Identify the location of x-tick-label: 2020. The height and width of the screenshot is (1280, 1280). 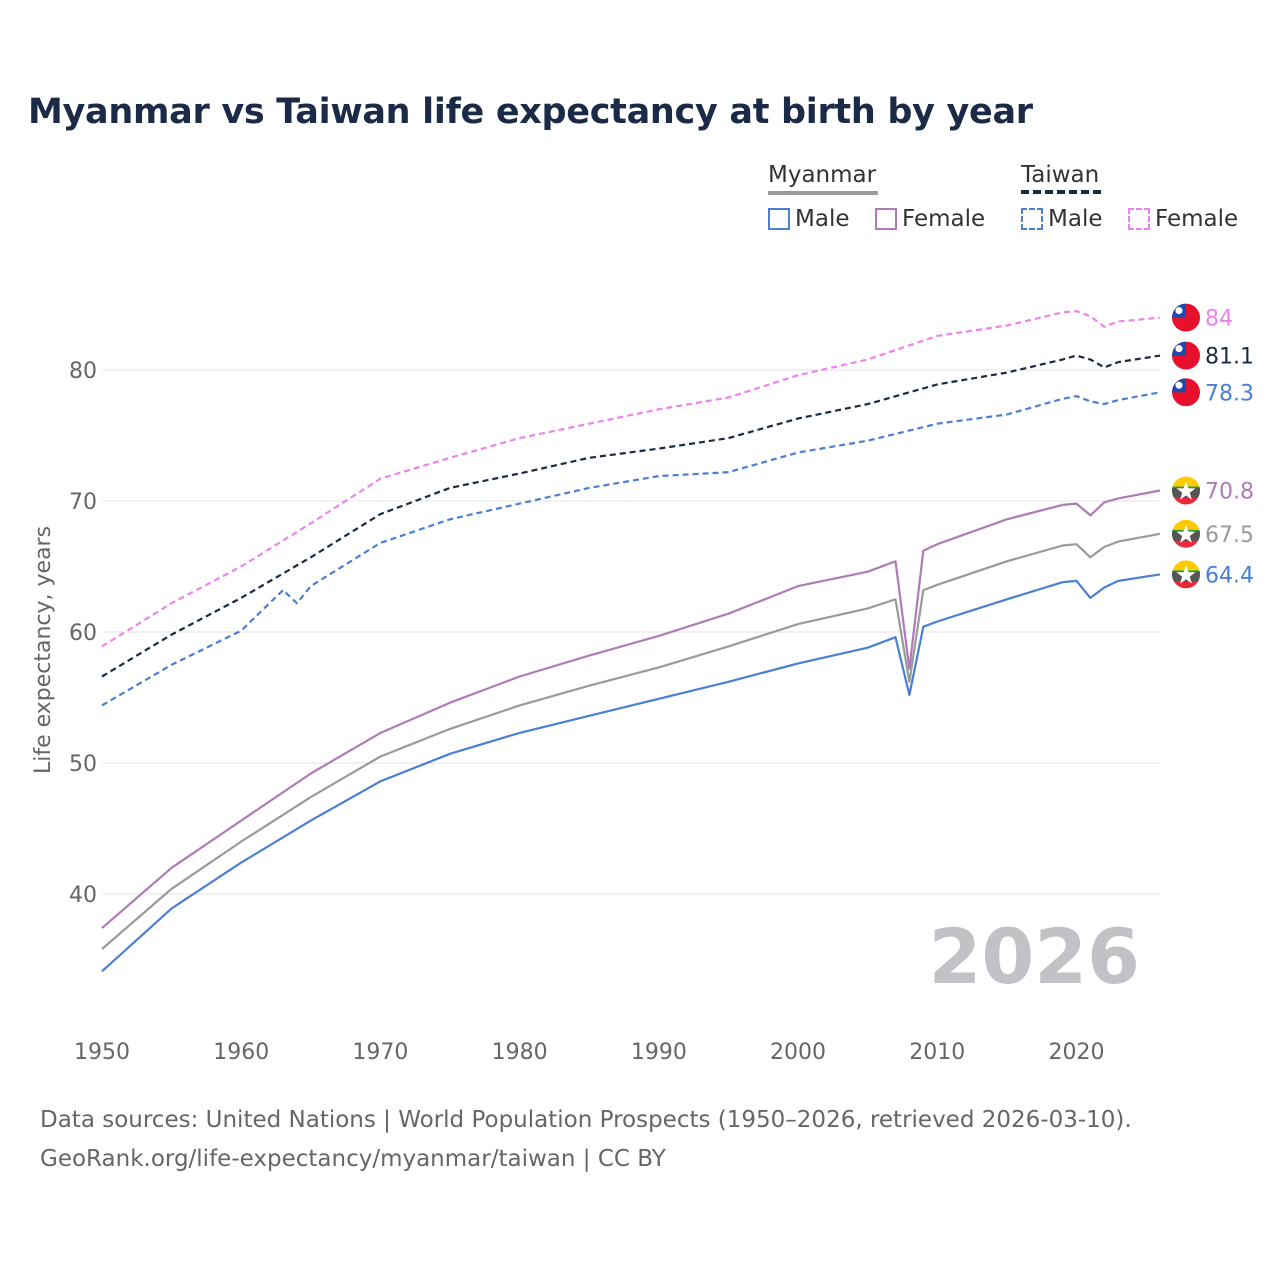
(1076, 1052).